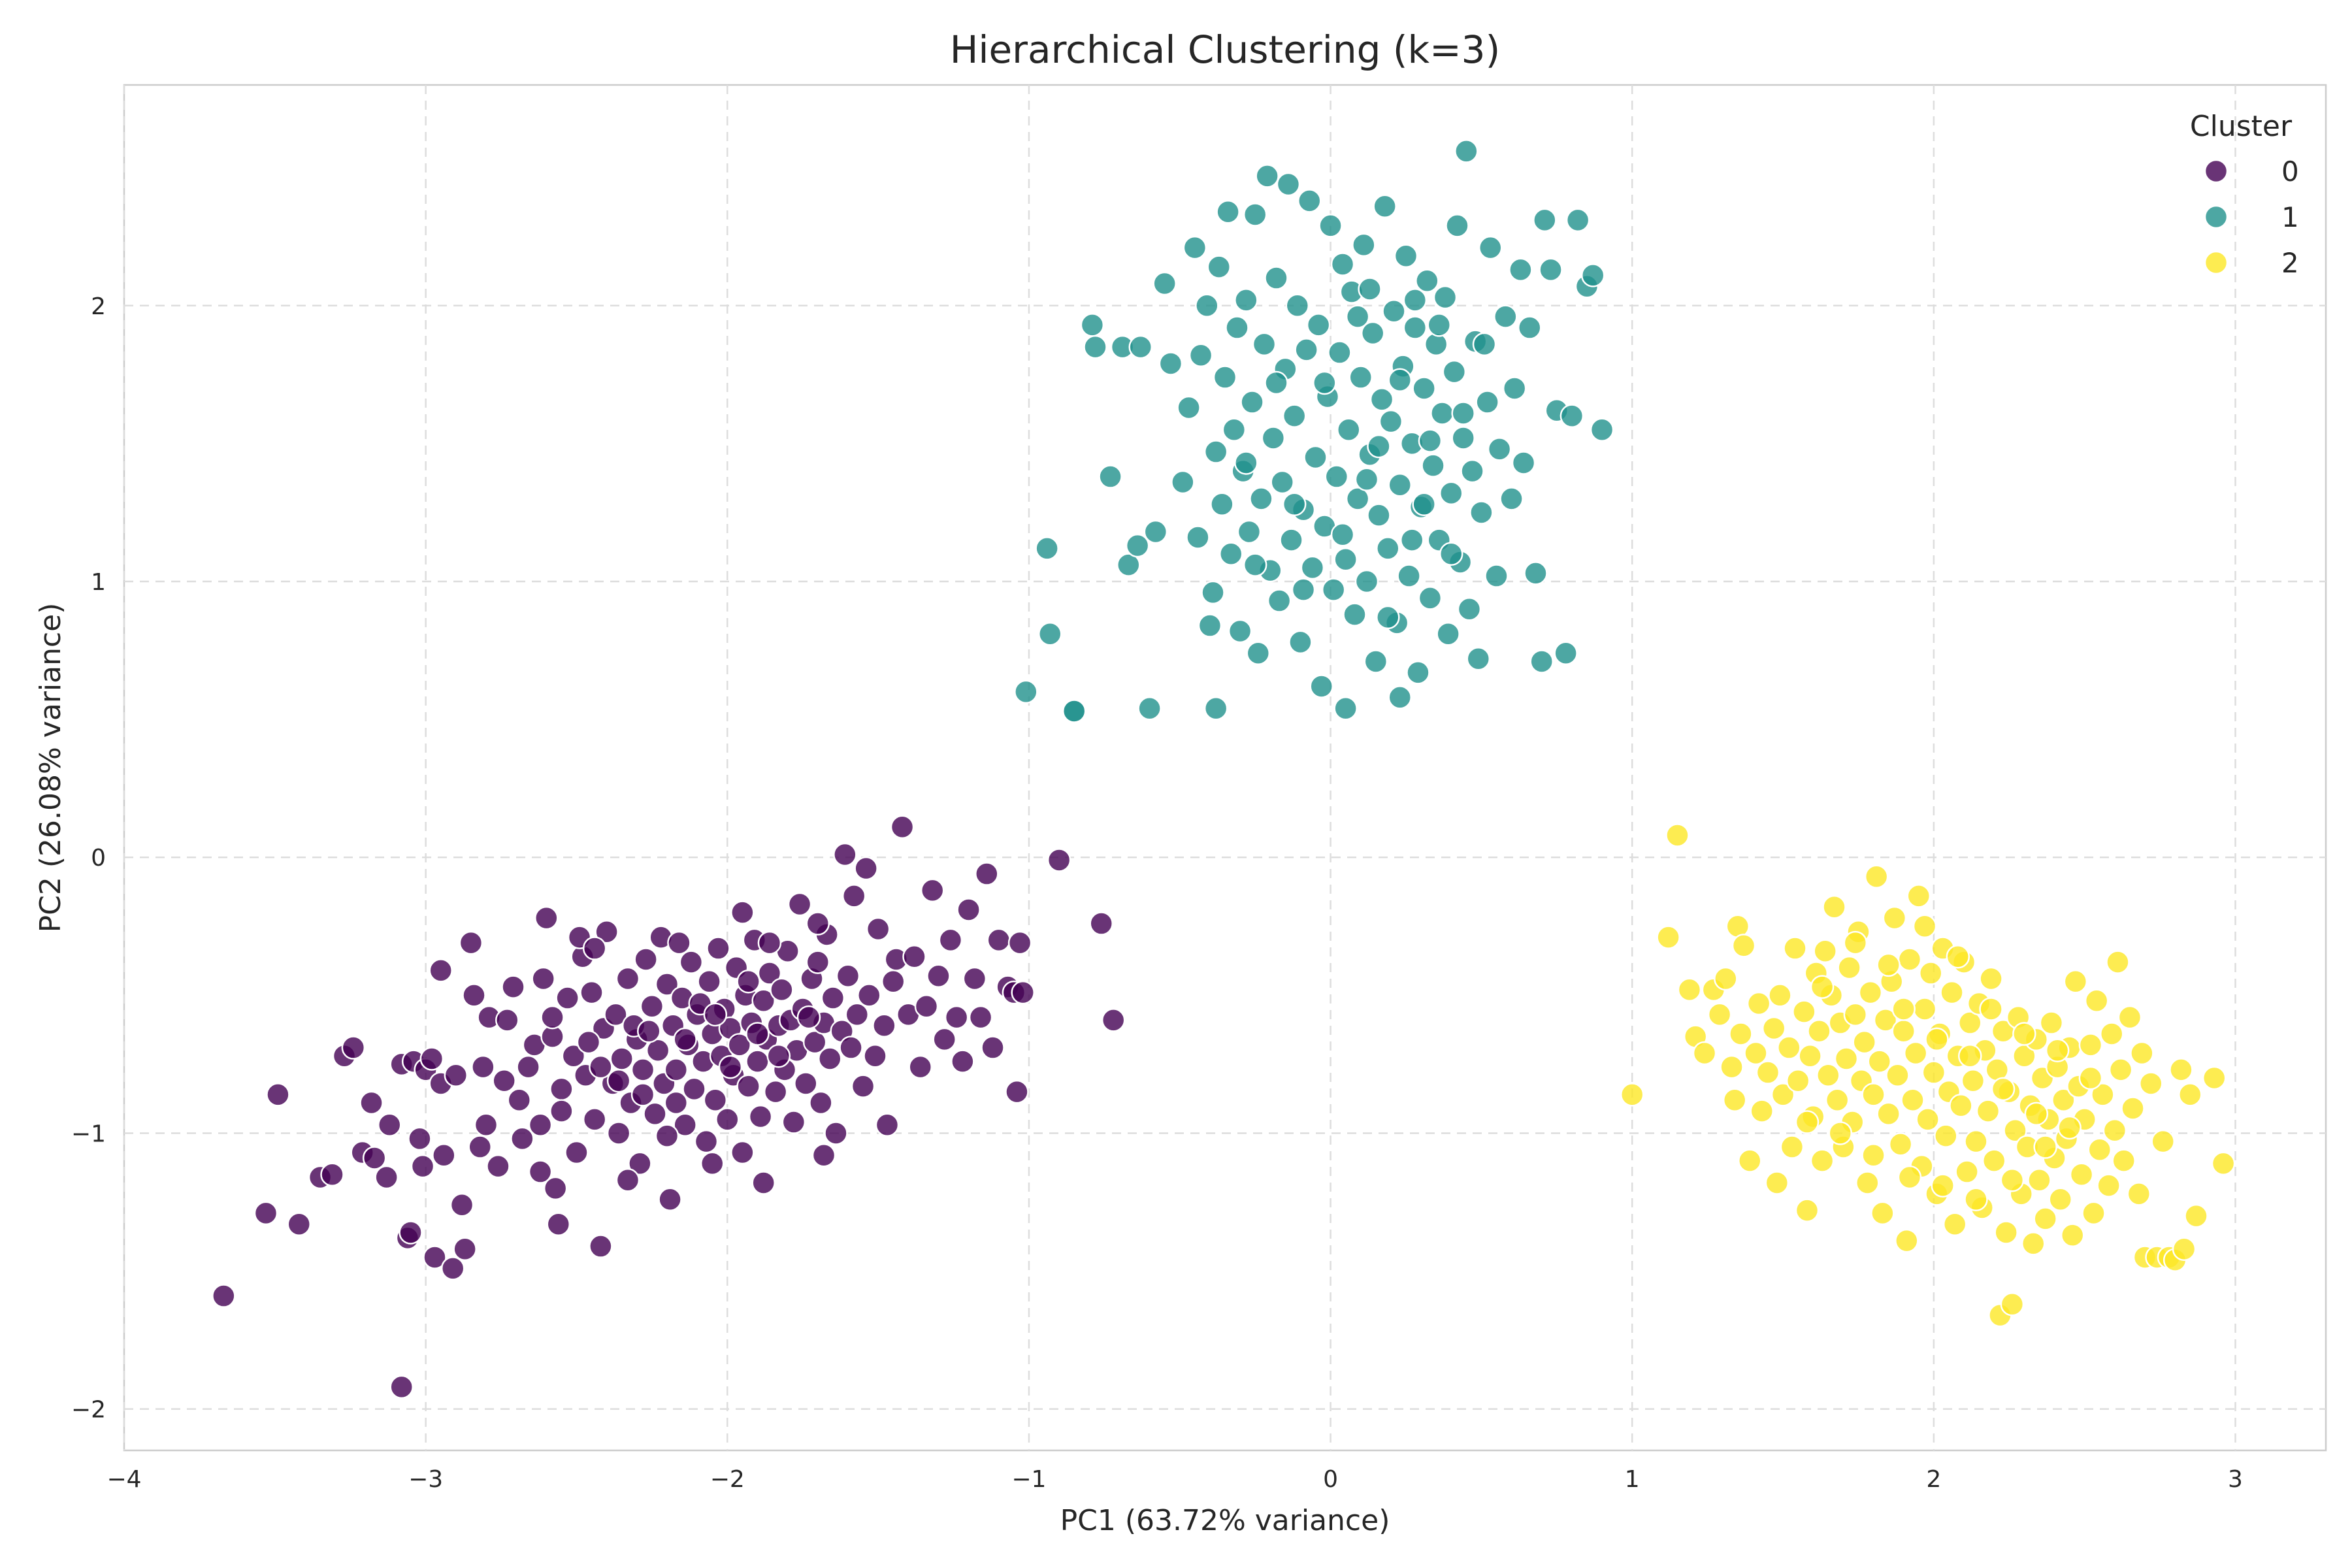  I want to click on x-tick-label: 3, so click(2235, 1479).